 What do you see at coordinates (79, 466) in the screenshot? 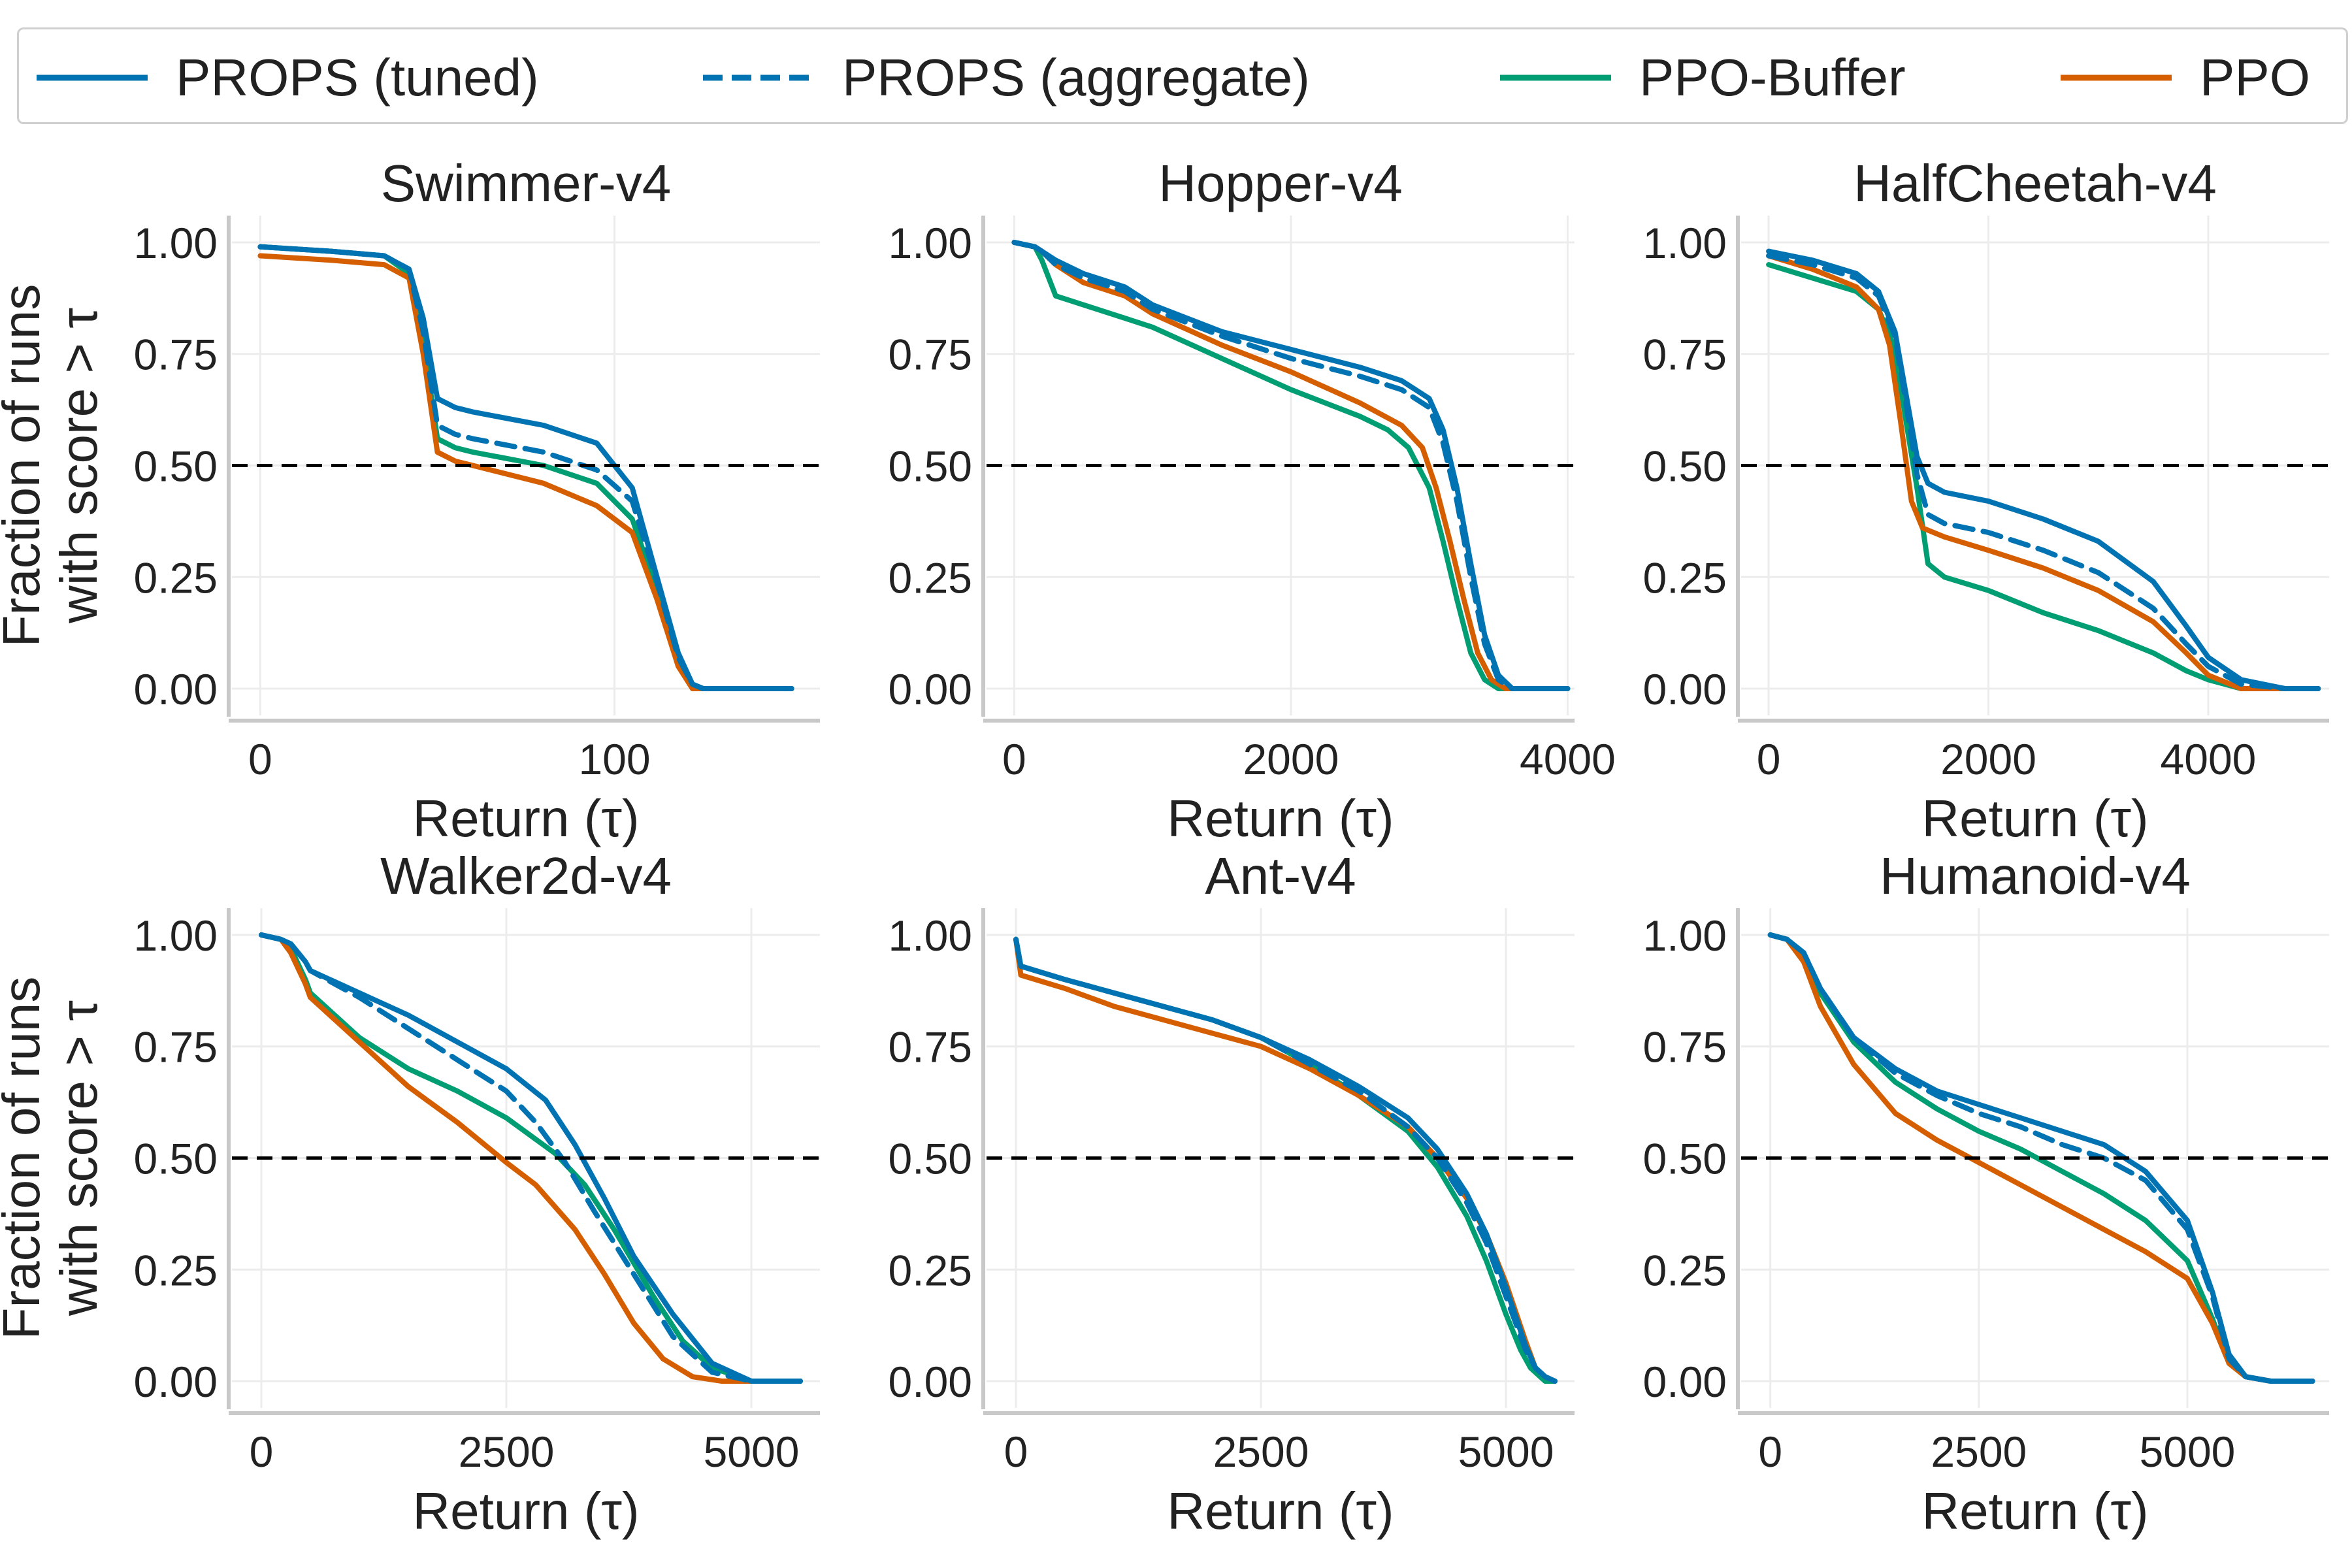
I see `y-axis-label-line: with score > τ` at bounding box center [79, 466].